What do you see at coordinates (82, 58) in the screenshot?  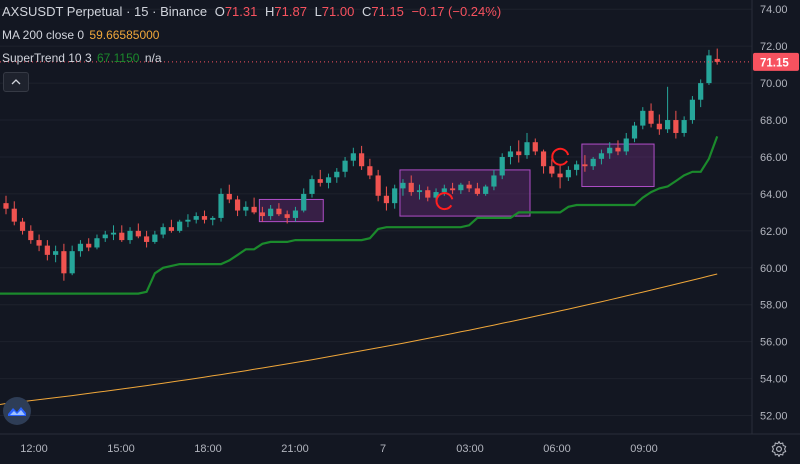 I see `supertrend-legend: SuperTrend 10 3 67.1150 n/a` at bounding box center [82, 58].